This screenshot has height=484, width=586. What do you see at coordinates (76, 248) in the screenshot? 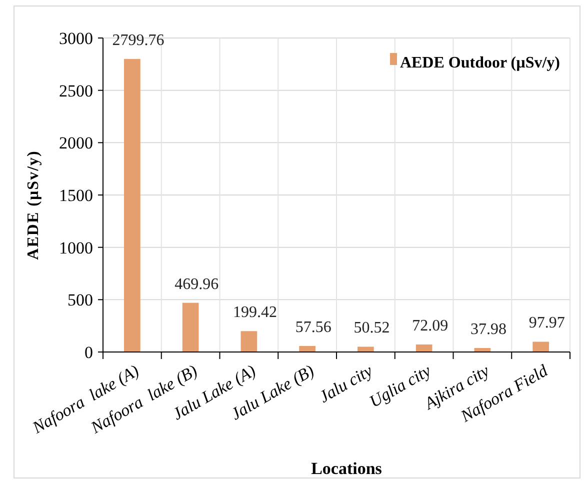
I see `y-tick-label: 1000` at bounding box center [76, 248].